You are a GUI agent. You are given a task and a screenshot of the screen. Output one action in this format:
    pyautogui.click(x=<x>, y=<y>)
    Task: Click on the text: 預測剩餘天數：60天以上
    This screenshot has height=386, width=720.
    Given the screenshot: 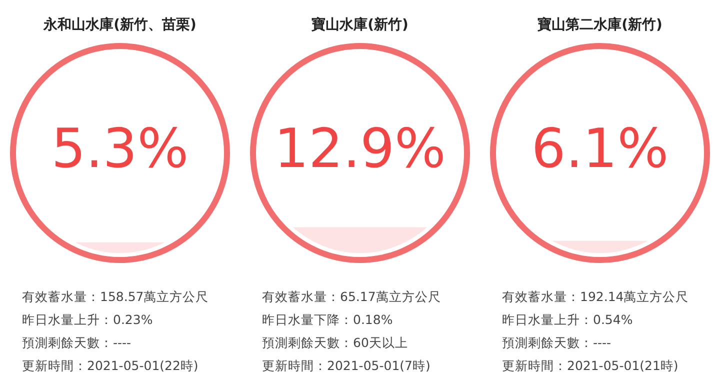 What is the action you would take?
    pyautogui.click(x=335, y=343)
    